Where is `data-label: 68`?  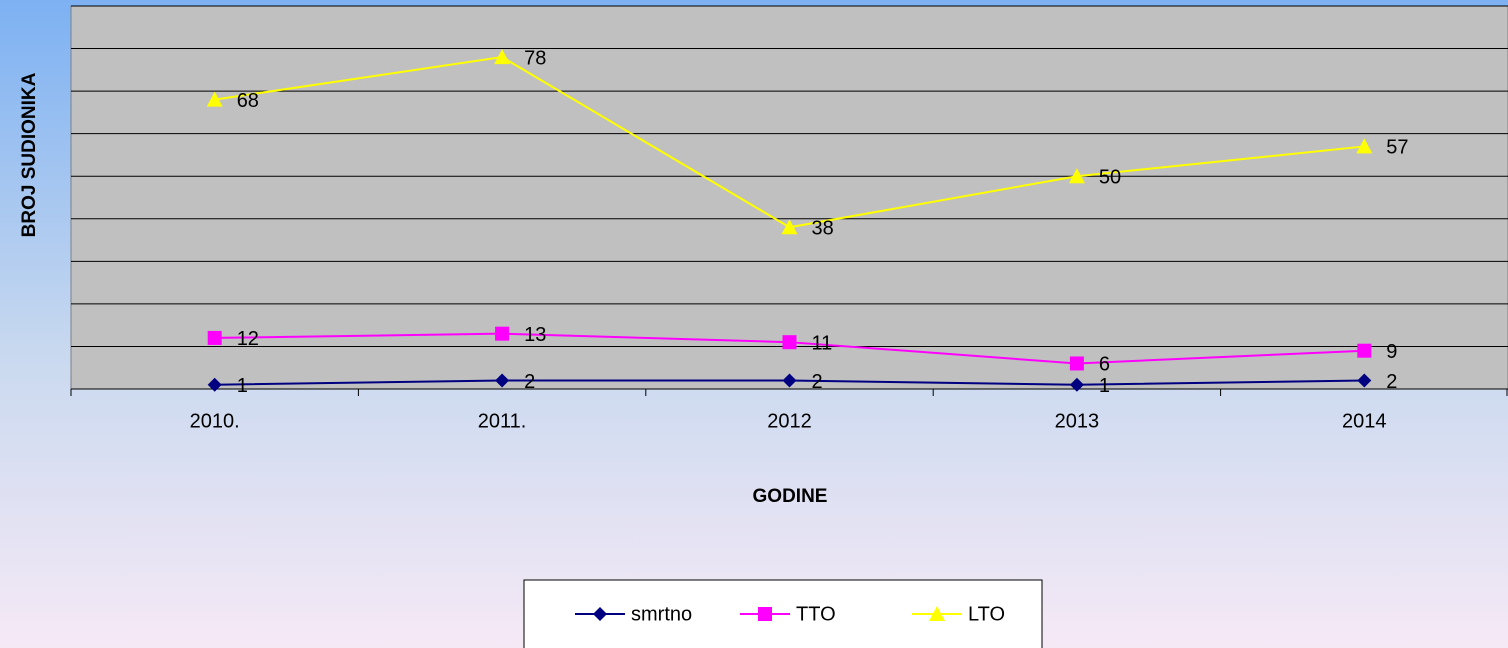
data-label: 68 is located at coordinates (248, 101).